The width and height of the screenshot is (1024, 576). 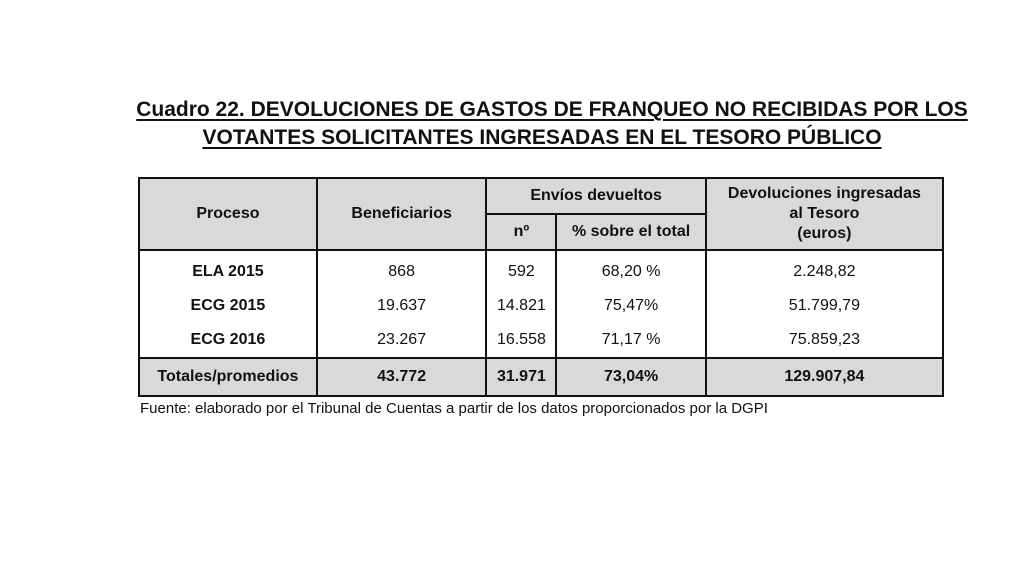 I want to click on header-devoluciones-line-2: al Tesoro, so click(x=824, y=213).